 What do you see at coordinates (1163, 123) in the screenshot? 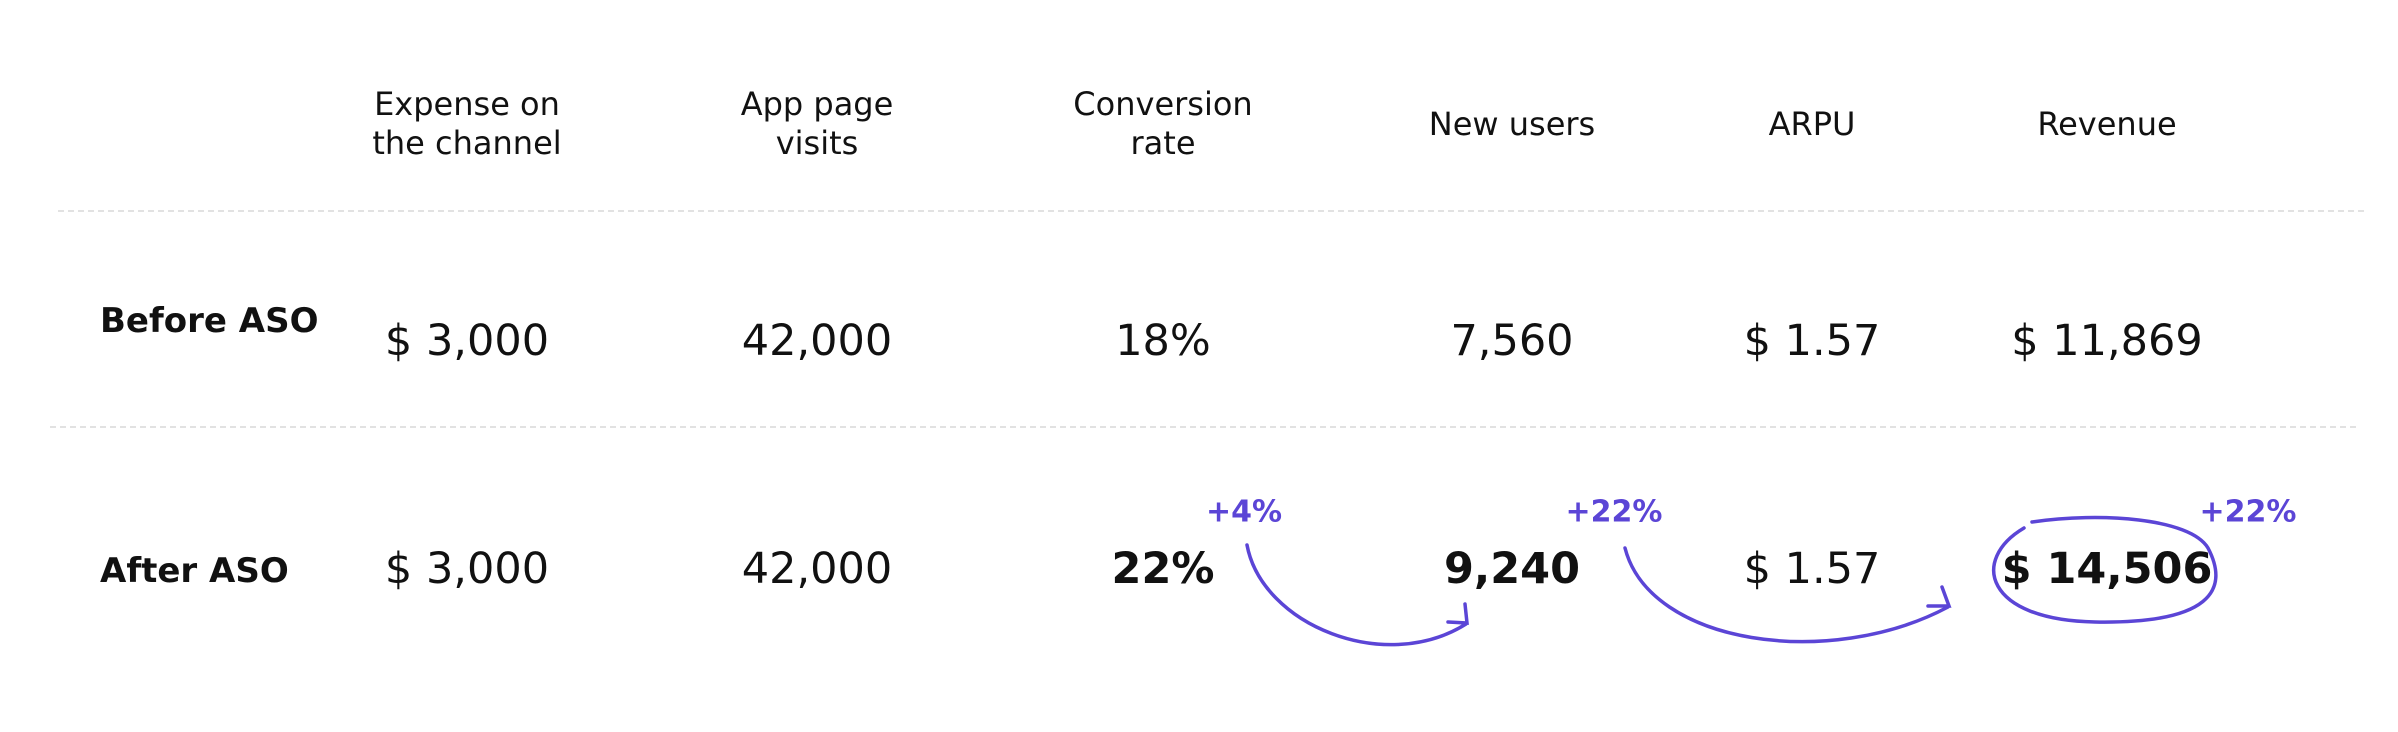
I see `column-header: Conversion rate` at bounding box center [1163, 123].